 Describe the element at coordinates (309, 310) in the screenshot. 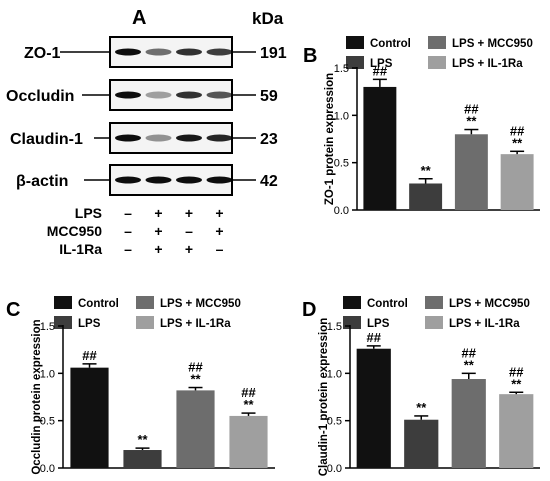

I see `panel-letter: D` at that location.